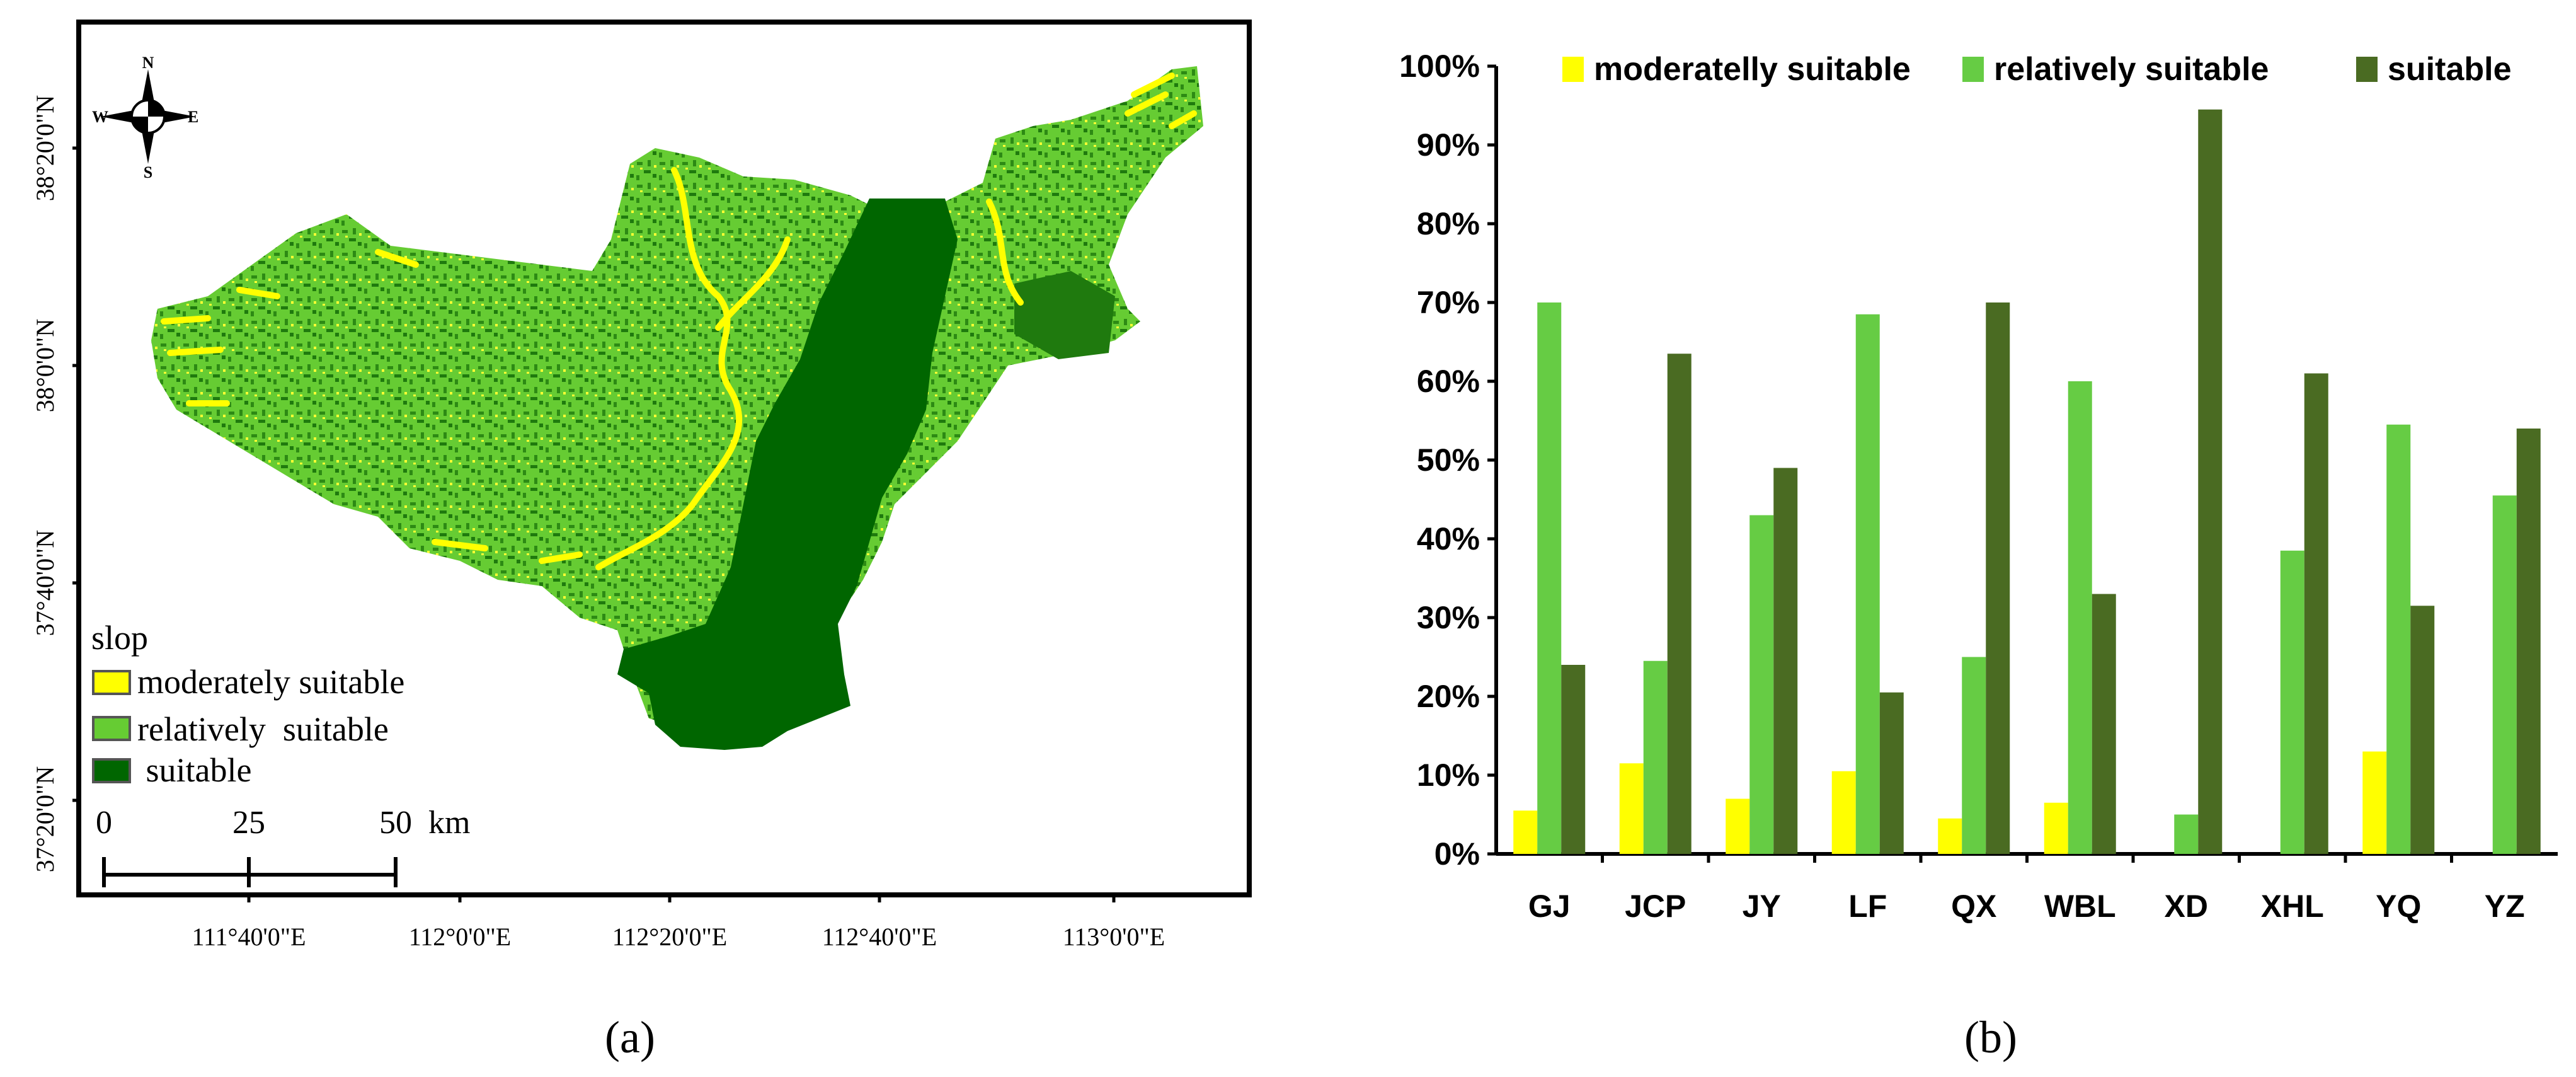 This screenshot has width=2576, height=1077. Describe the element at coordinates (2398, 906) in the screenshot. I see `x-tick-label: YQ` at that location.